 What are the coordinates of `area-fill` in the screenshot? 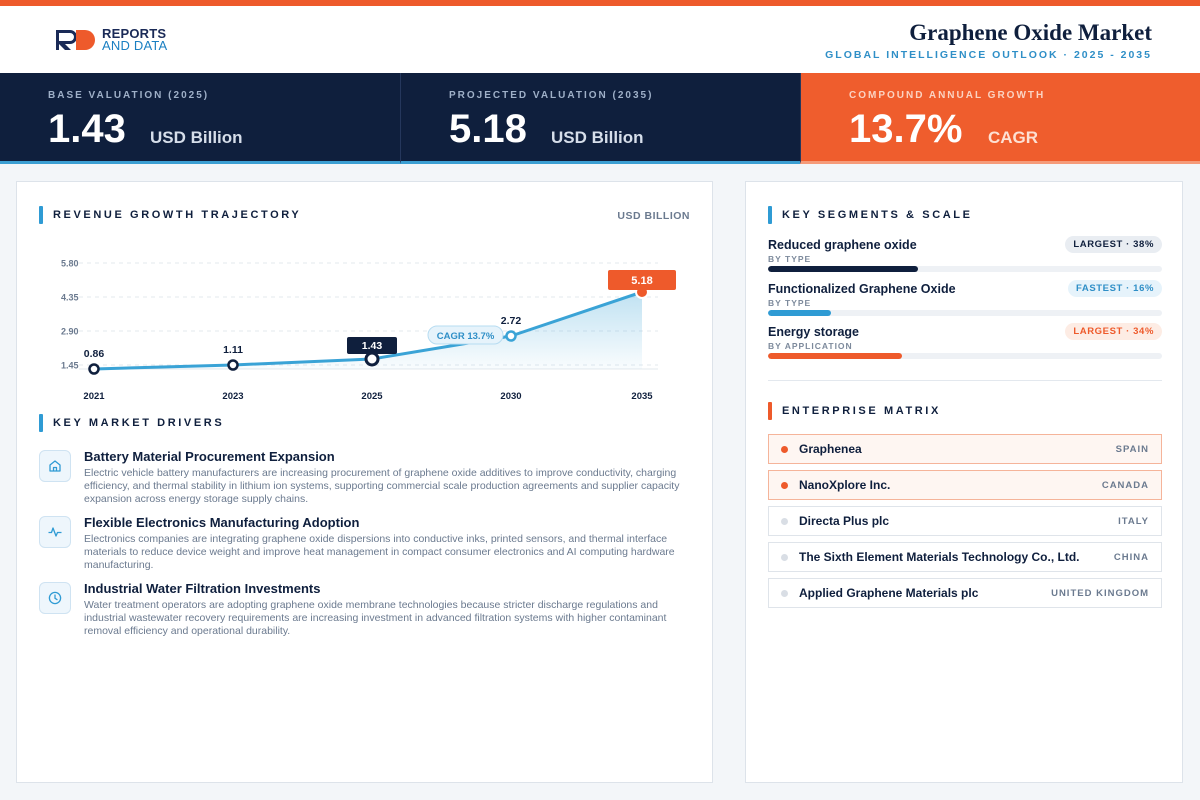 It's located at (368, 330).